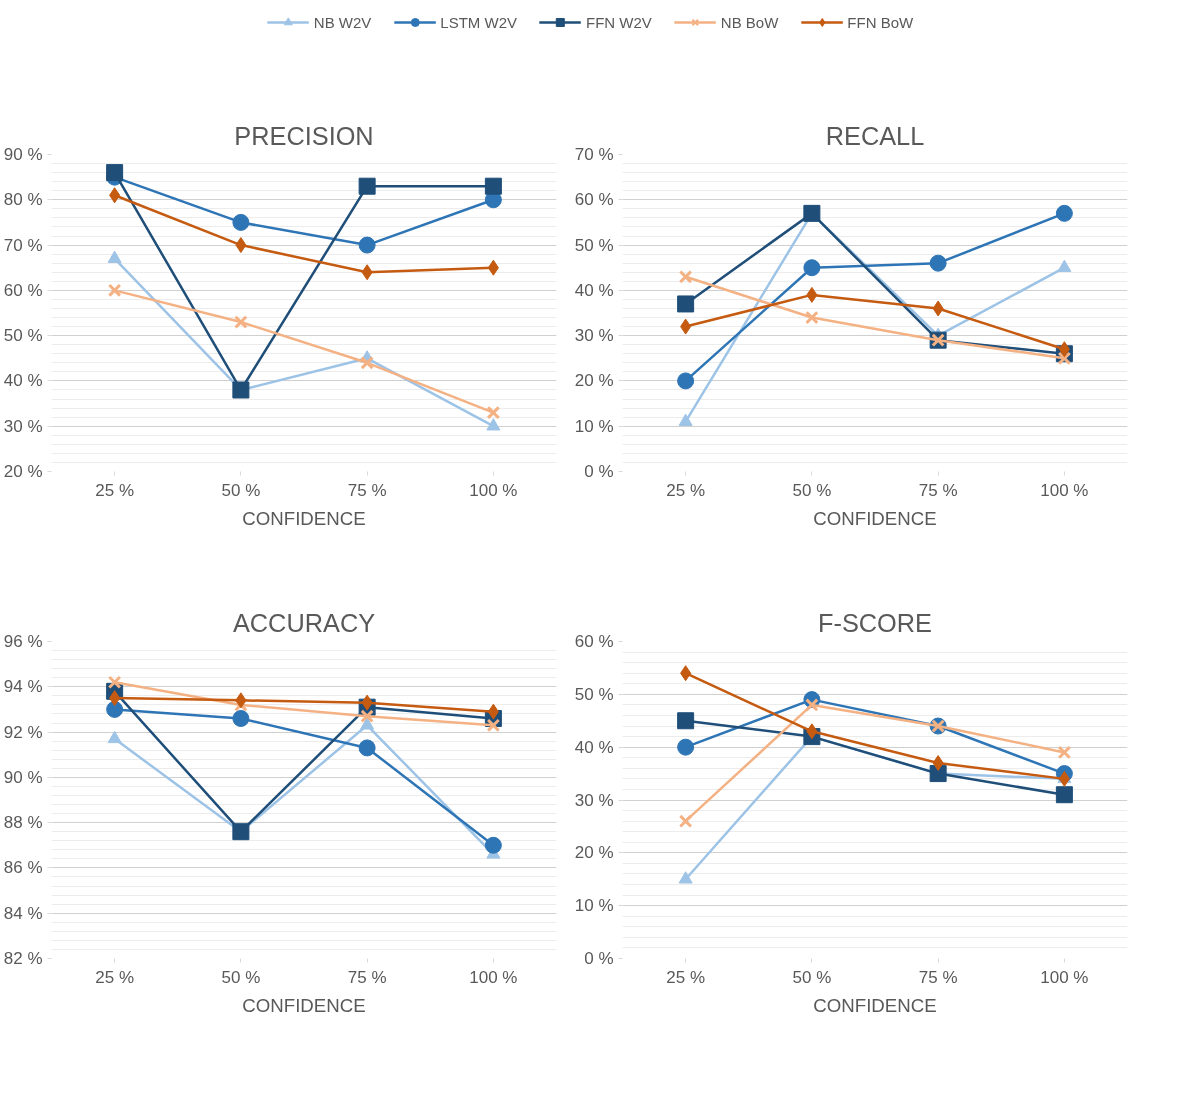 This screenshot has width=1183, height=1102. Describe the element at coordinates (23, 641) in the screenshot. I see `y-tick-label: 96 %` at that location.